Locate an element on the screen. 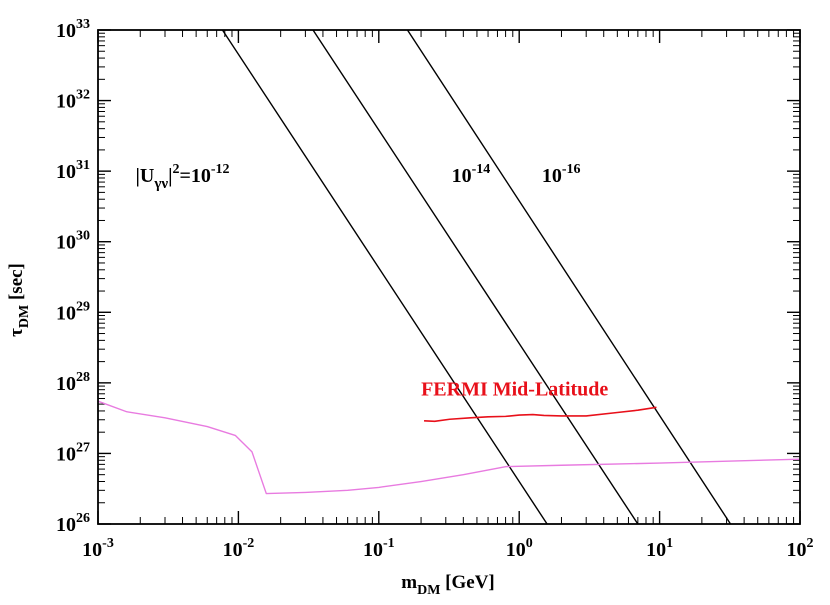 The image size is (830, 605). x-tick-exp: -1 is located at coordinates (389, 543).